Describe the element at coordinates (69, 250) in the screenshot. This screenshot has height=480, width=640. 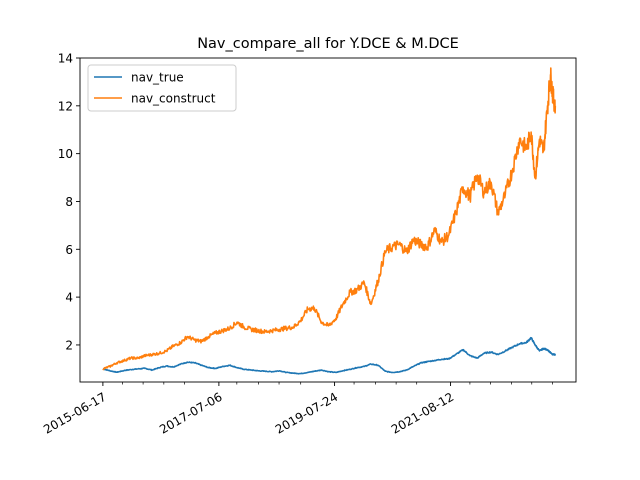
I see `y-tick-label: 6` at that location.